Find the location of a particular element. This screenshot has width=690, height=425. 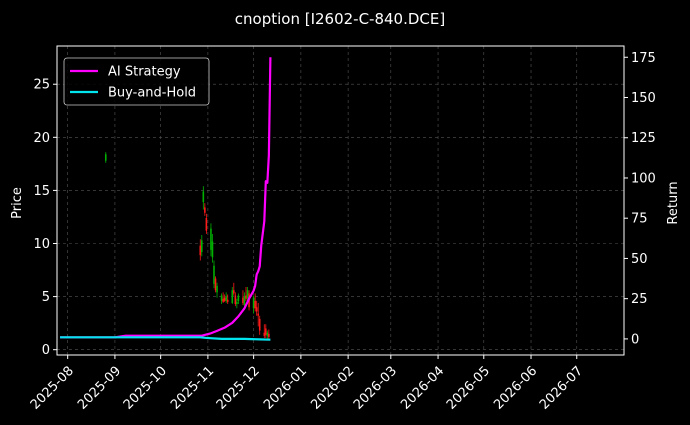

x-tick-label: 2026-02 is located at coordinates (332, 388).